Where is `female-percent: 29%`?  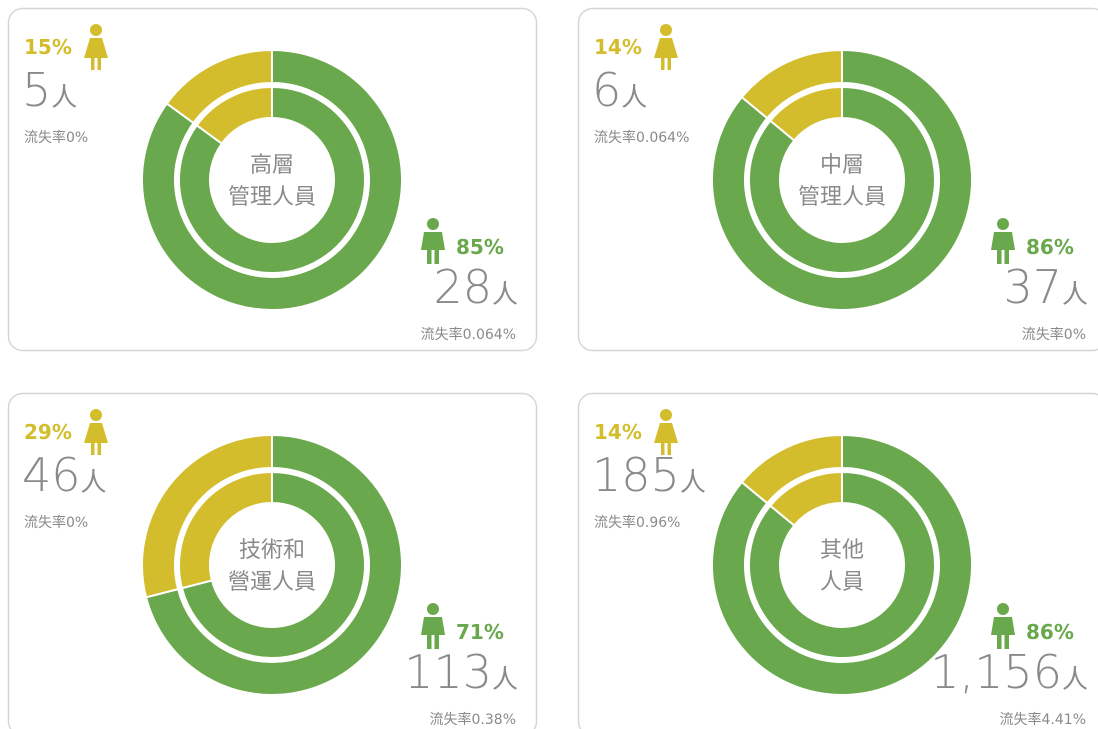 female-percent: 29% is located at coordinates (48, 432).